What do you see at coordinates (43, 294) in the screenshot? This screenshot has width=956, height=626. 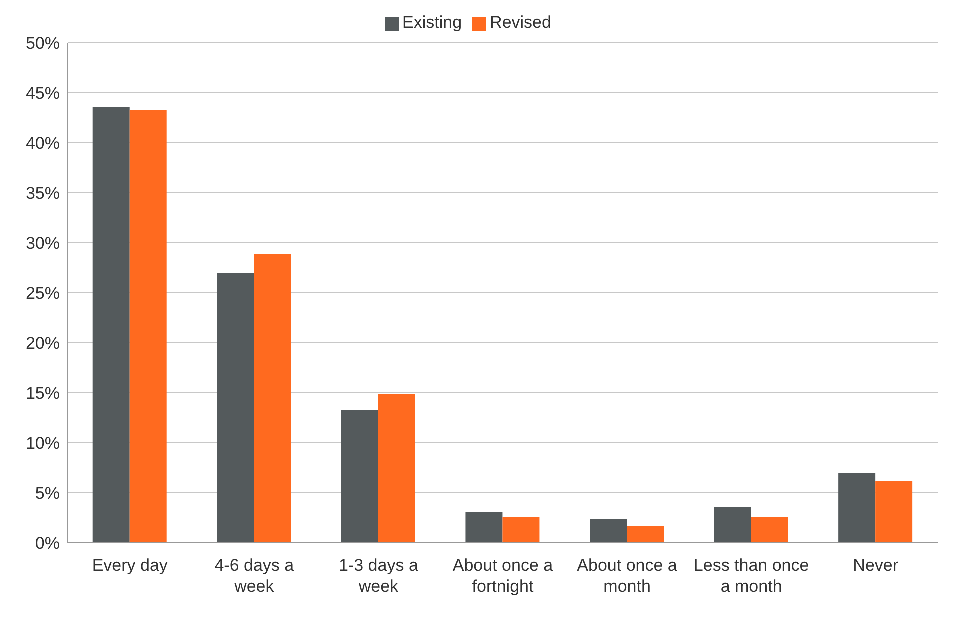 I see `y-tick-label: 25%` at bounding box center [43, 294].